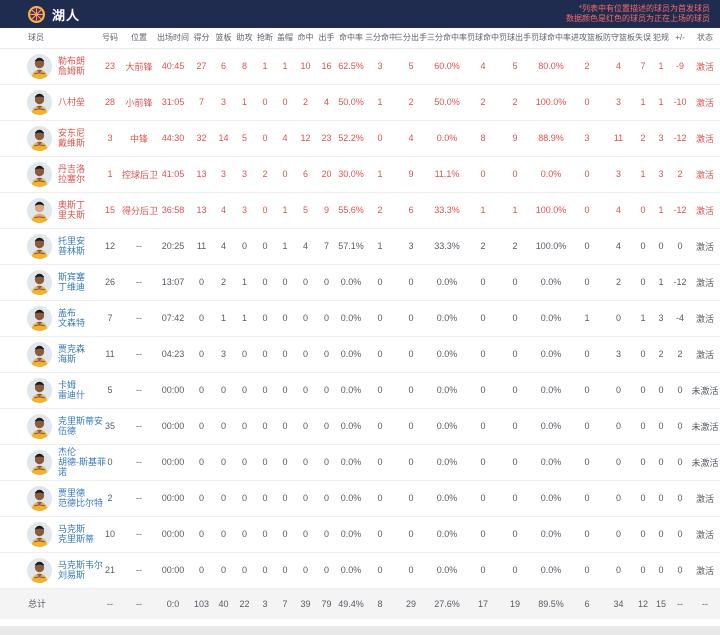 Image resolution: width=720 pixels, height=635 pixels. Describe the element at coordinates (638, 18) in the screenshot. I see `legend-line-2: 数据颜色是红色的球员为正在上场的球员` at that location.